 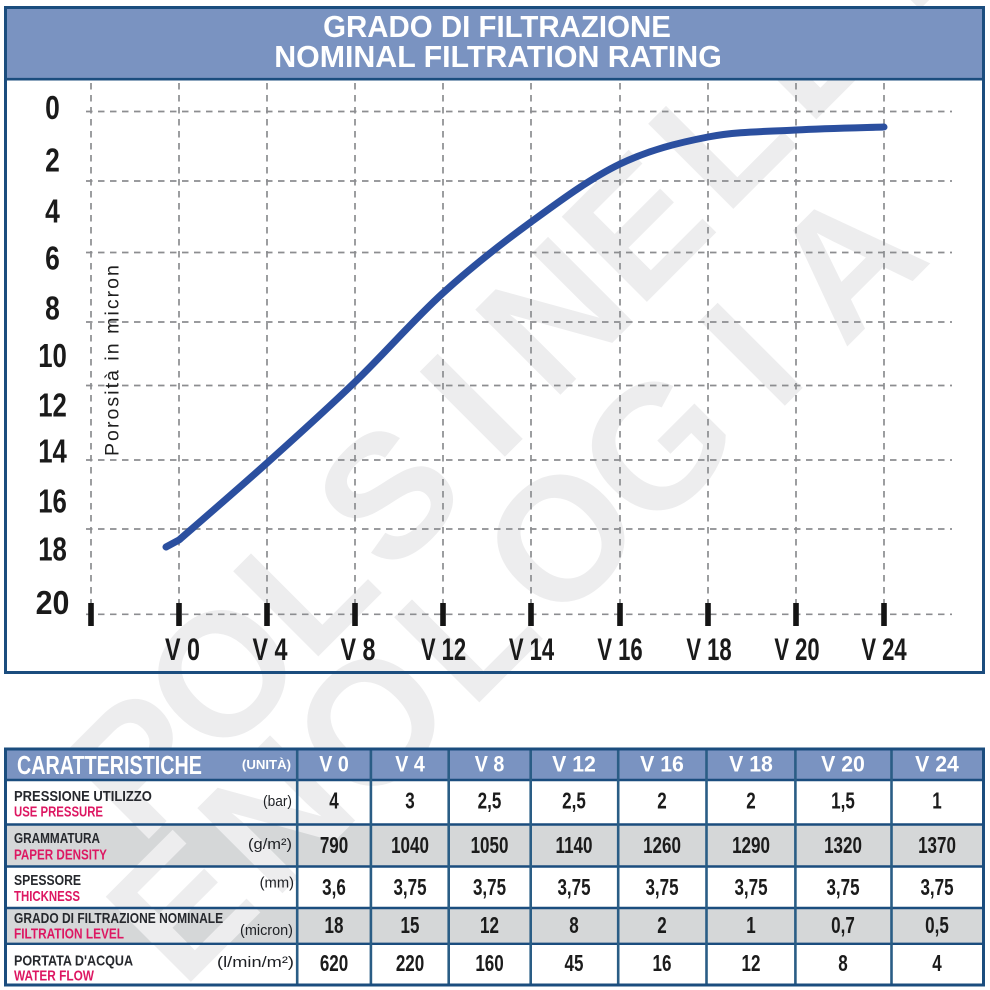 What do you see at coordinates (531, 649) in the screenshot?
I see `svg-text: V 14` at bounding box center [531, 649].